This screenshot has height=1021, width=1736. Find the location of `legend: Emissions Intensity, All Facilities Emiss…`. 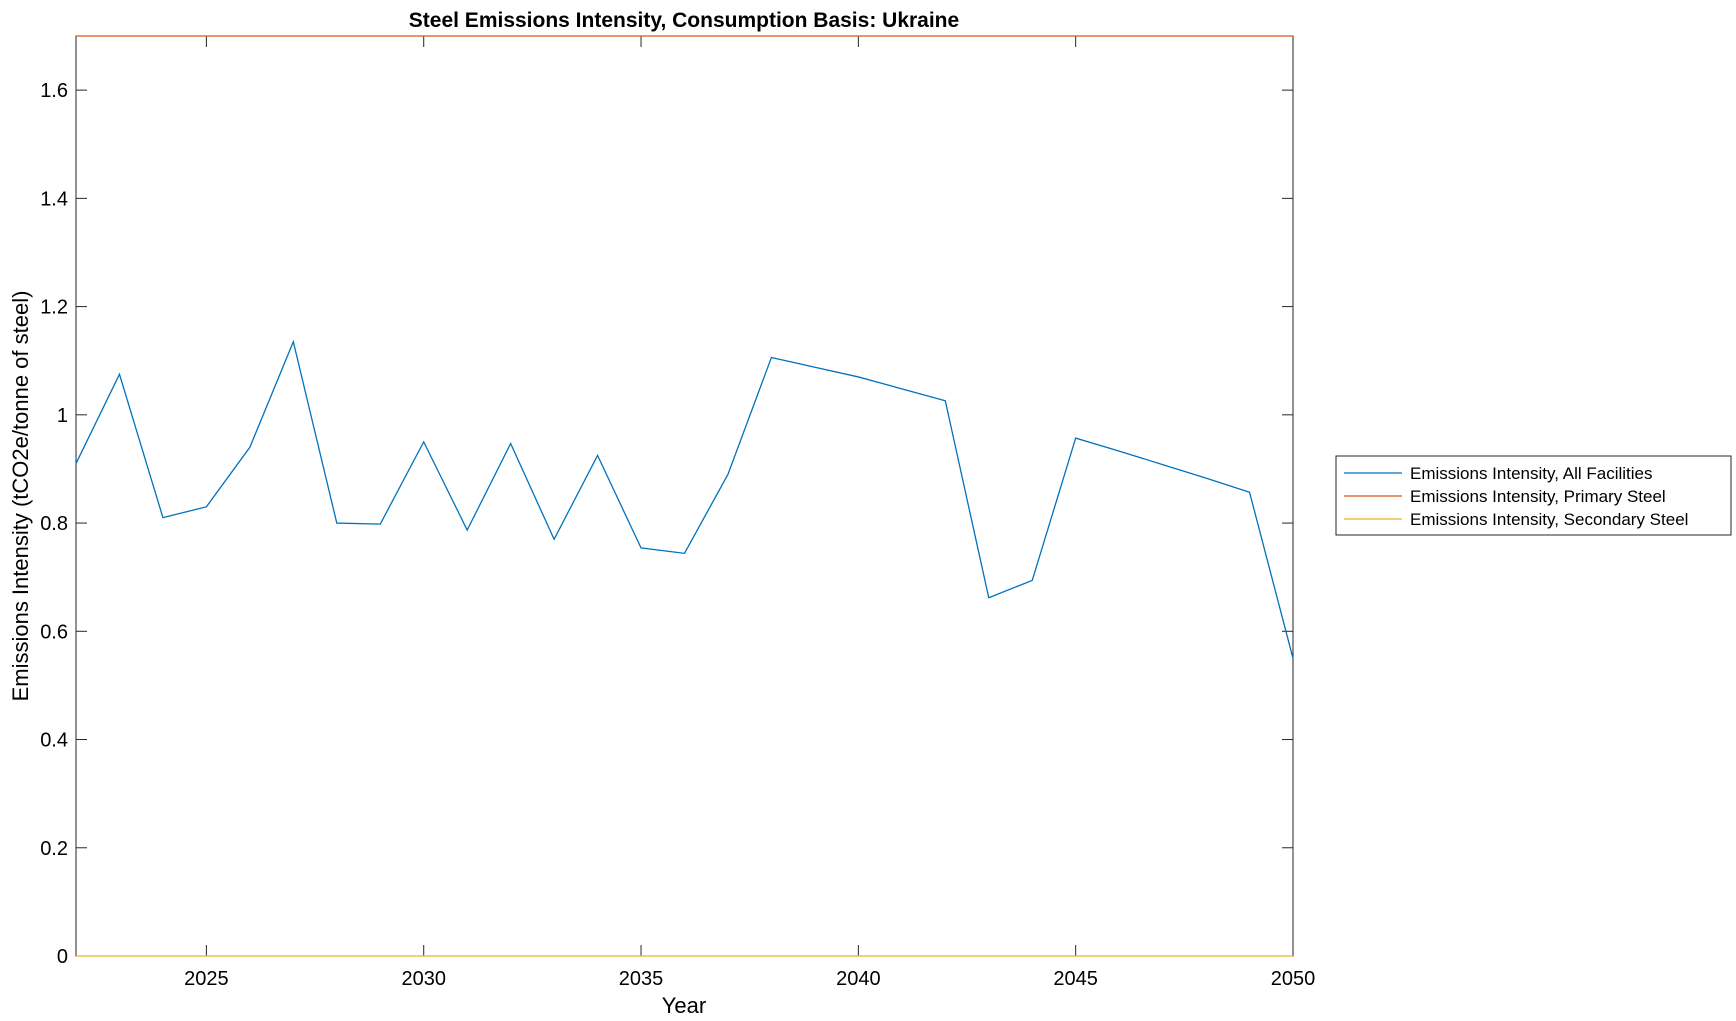

legend: Emissions Intensity, All Facilities Emiss… is located at coordinates (1533, 495).